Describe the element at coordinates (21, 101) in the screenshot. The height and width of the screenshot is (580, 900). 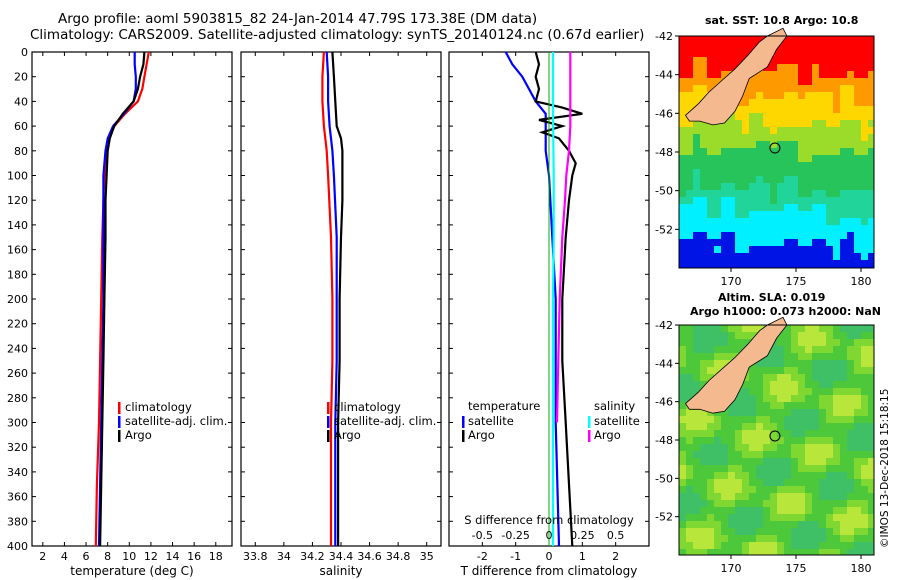
I see `y-tick-label: 40` at that location.